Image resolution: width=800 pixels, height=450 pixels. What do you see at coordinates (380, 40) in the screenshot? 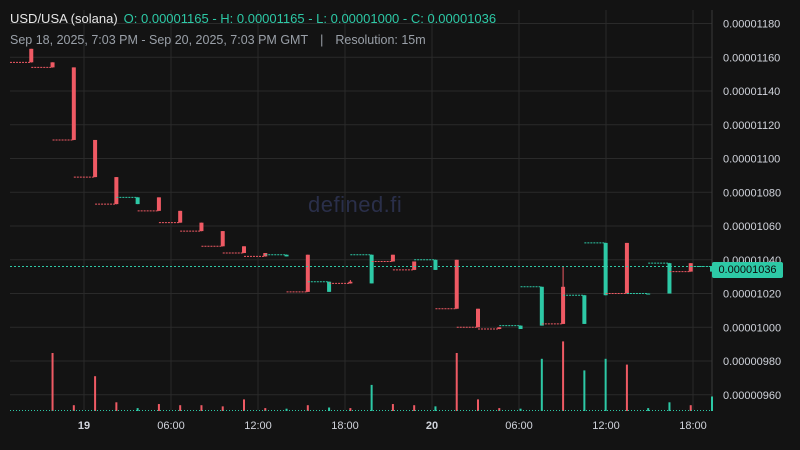
I see `resolution-label: Resolution: 15m` at bounding box center [380, 40].